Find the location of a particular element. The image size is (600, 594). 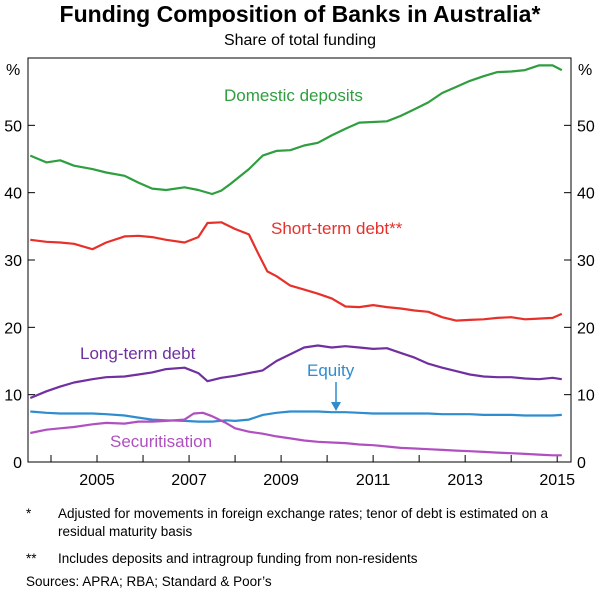

equity-pointer-arrowhead is located at coordinates (336, 406).